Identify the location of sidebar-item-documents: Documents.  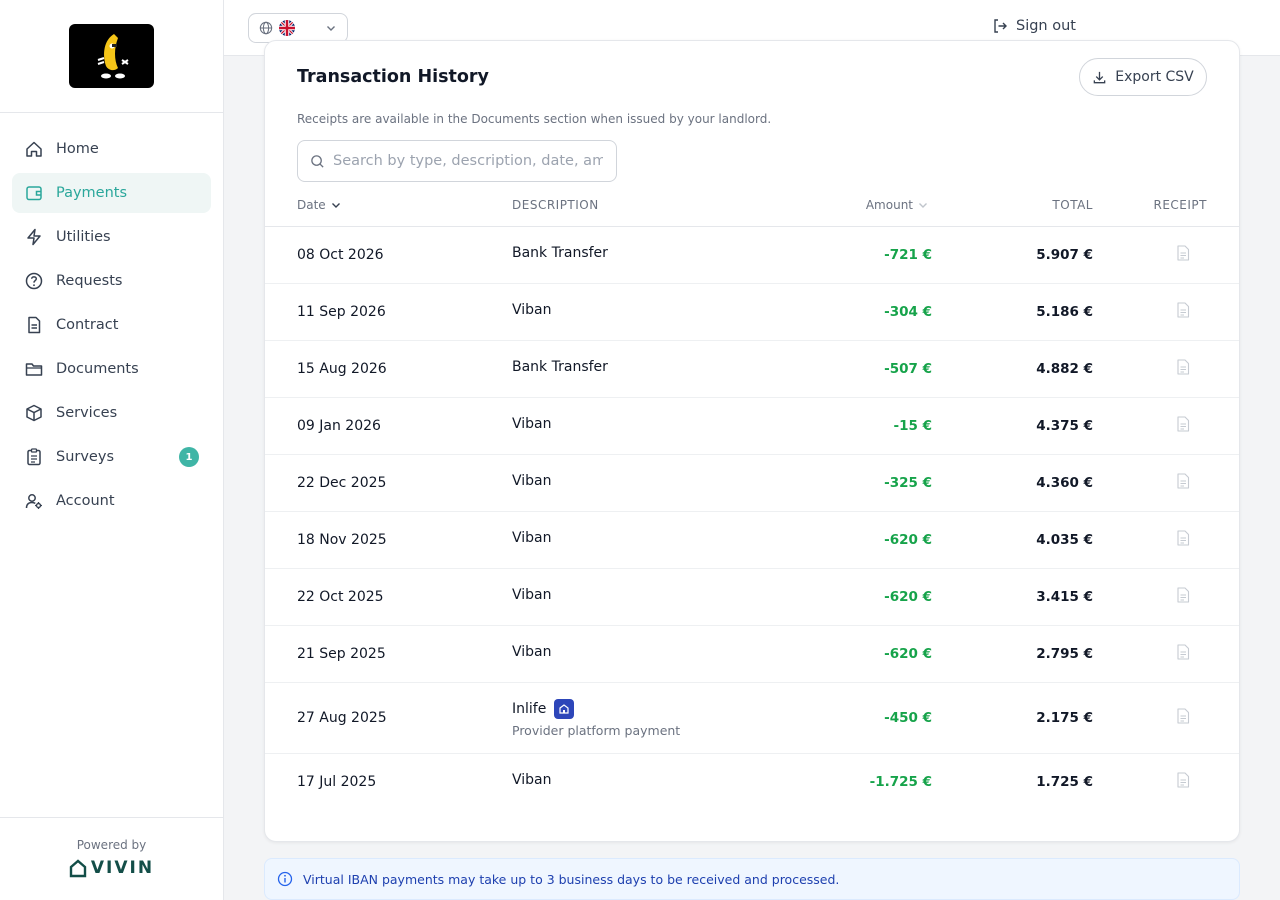
(111, 369).